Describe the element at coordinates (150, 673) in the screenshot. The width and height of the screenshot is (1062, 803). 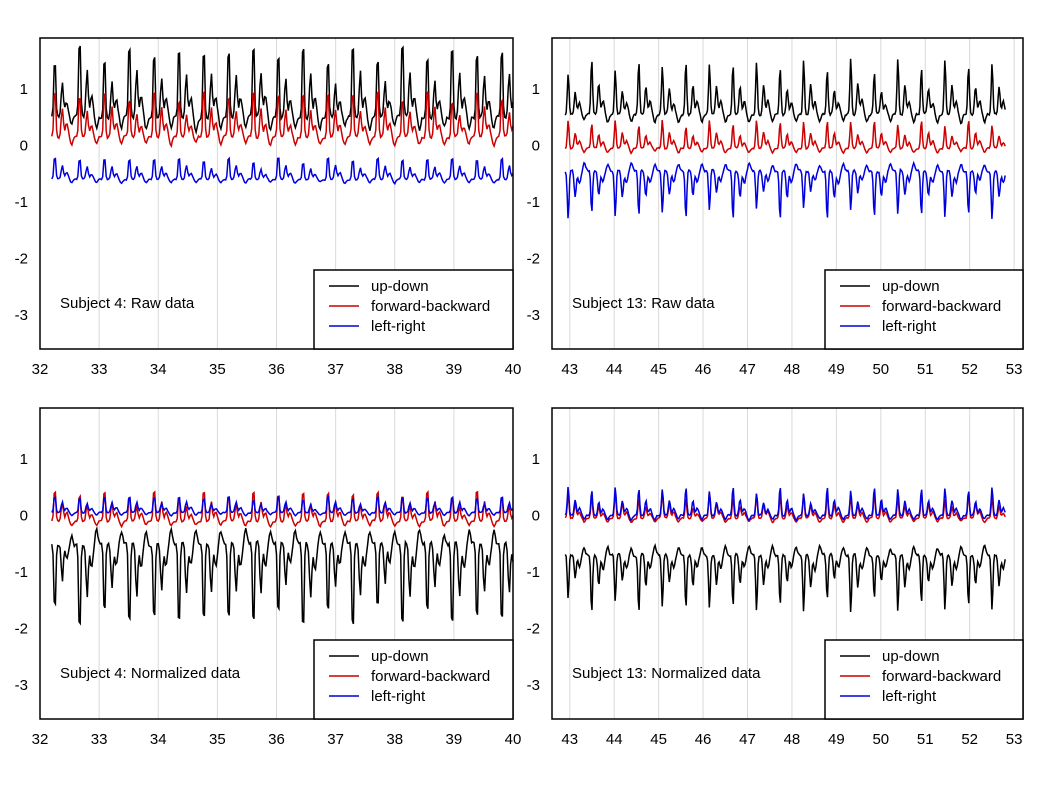
I see `panel-annotation: Subject 4: Normalized data` at that location.